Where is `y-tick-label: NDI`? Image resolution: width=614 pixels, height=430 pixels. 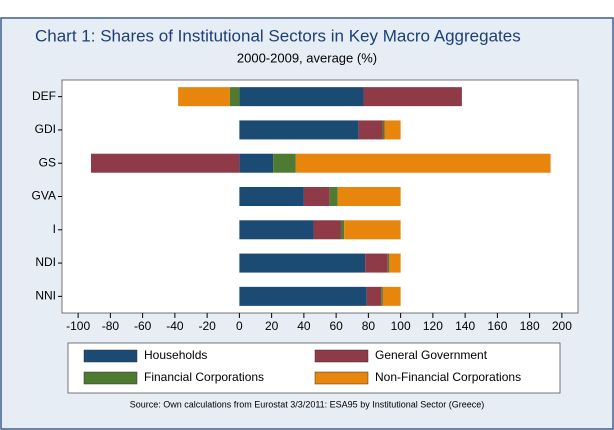 y-tick-label: NDI is located at coordinates (45, 262).